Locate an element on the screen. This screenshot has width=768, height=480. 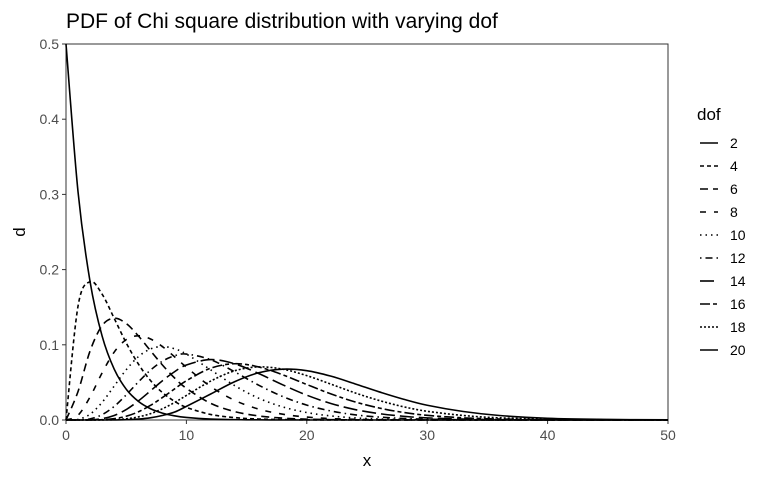
x-axis: 0 10 20 30 40 50 is located at coordinates (369, 431).